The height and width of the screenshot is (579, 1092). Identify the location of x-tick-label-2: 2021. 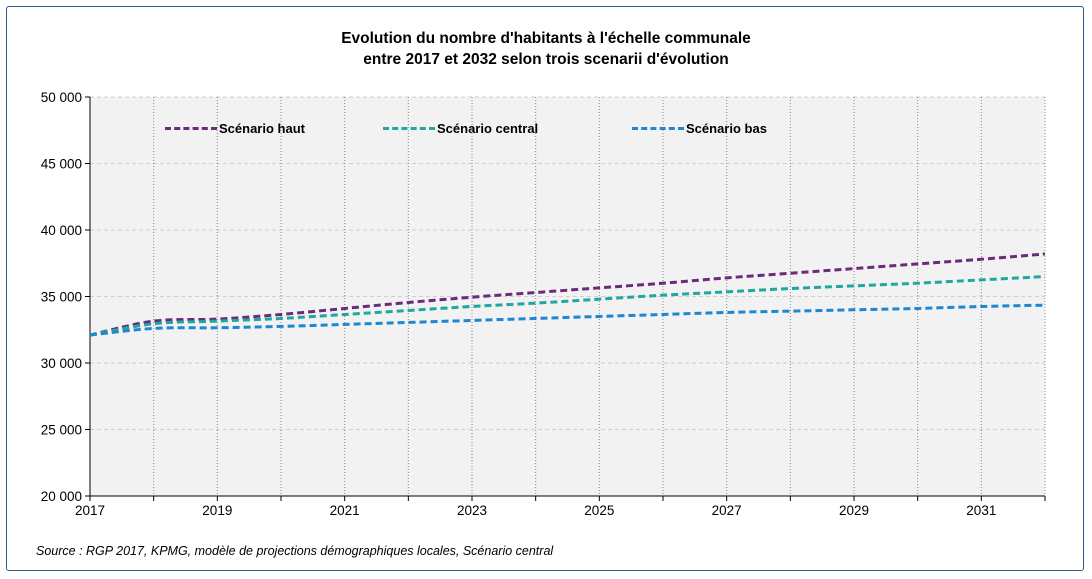
(345, 510).